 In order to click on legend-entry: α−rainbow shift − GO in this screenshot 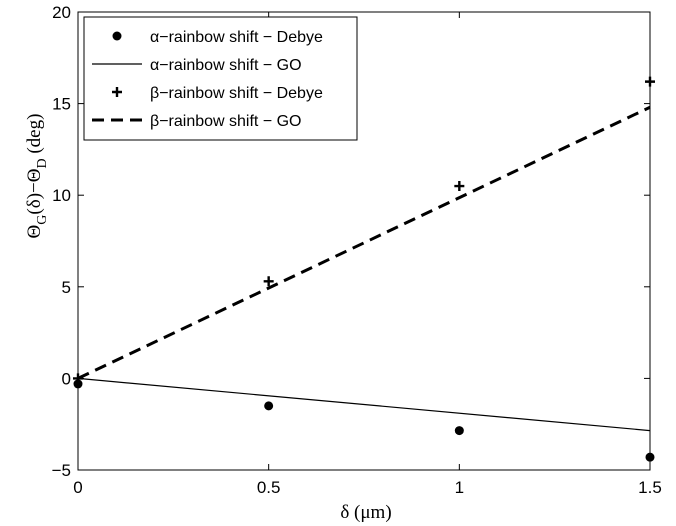, I will do `click(197, 65)`.